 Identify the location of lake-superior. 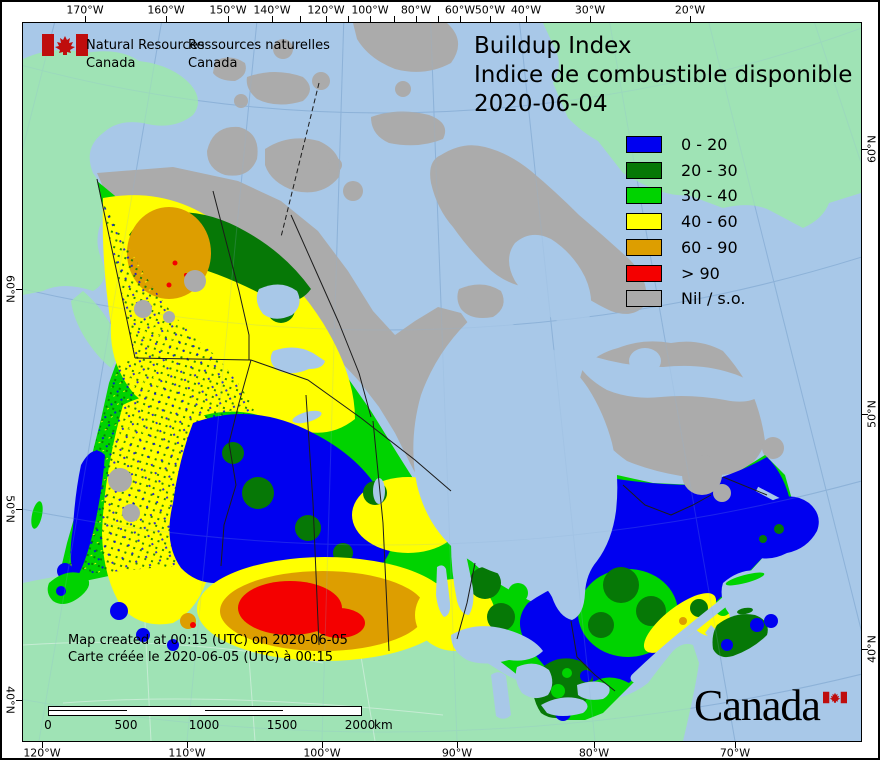
(497, 645).